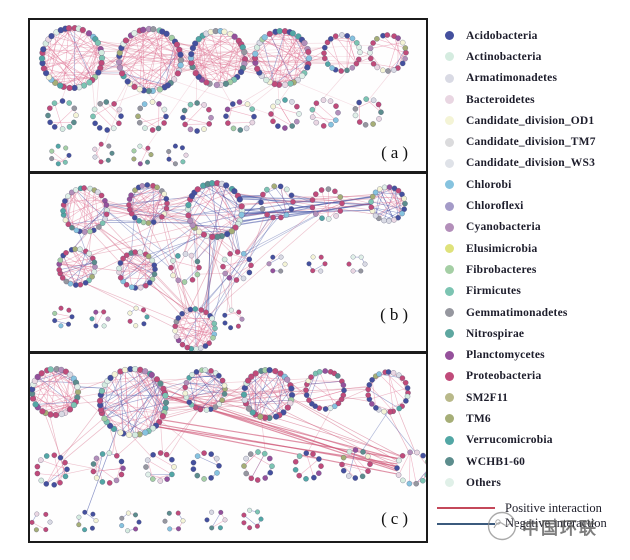  I want to click on panel-label-c: (c), so click(396, 518).